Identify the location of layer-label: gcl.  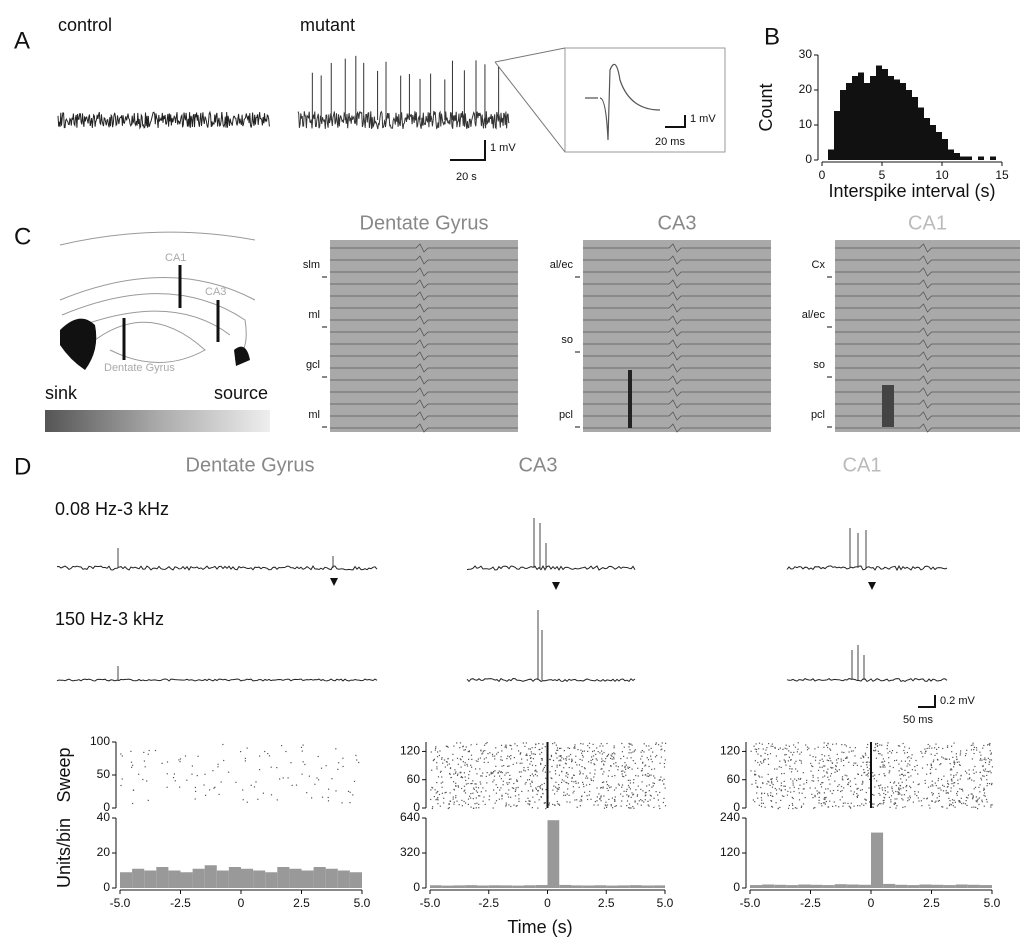
(313, 365).